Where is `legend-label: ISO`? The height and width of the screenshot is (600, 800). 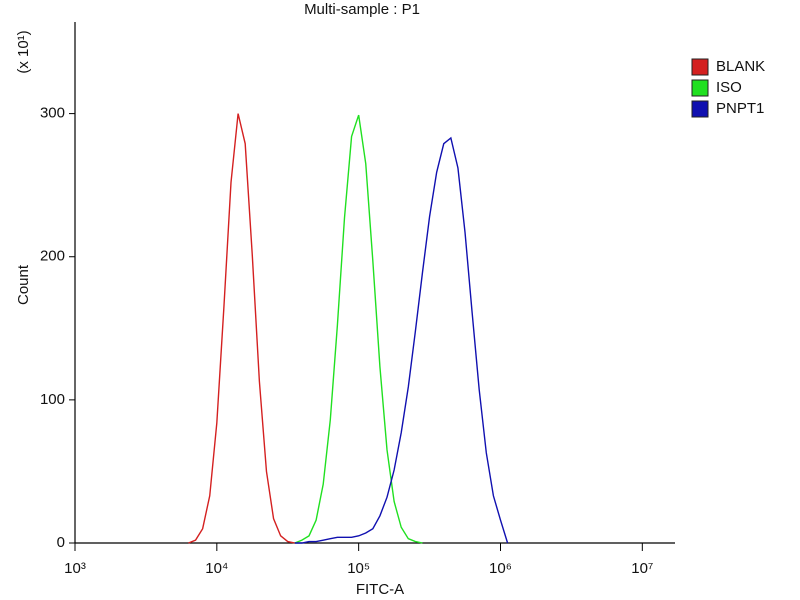
legend-label: ISO is located at coordinates (729, 87).